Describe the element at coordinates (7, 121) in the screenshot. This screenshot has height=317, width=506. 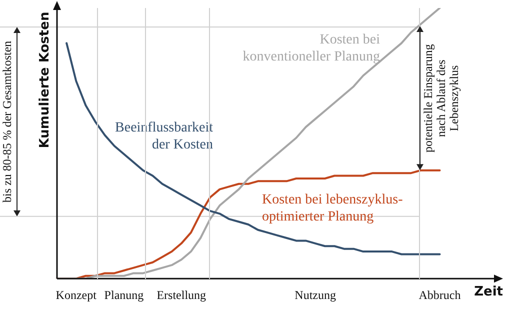
I see `text: bis zu 80-85 % der Gesamtkosten` at that location.